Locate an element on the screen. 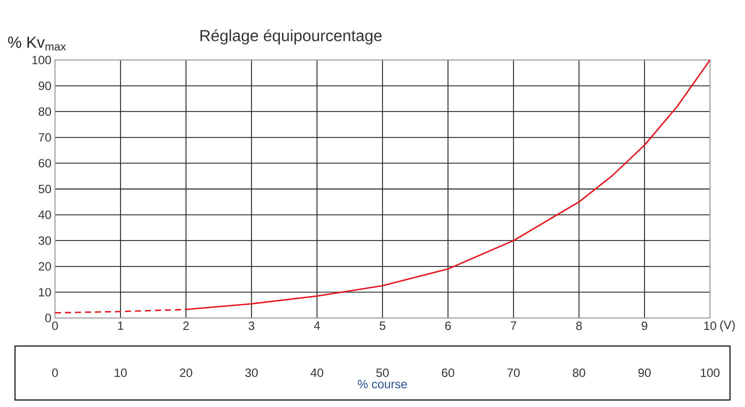 Image resolution: width=745 pixels, height=407 pixels. y-tick-label: 30 is located at coordinates (45, 240).